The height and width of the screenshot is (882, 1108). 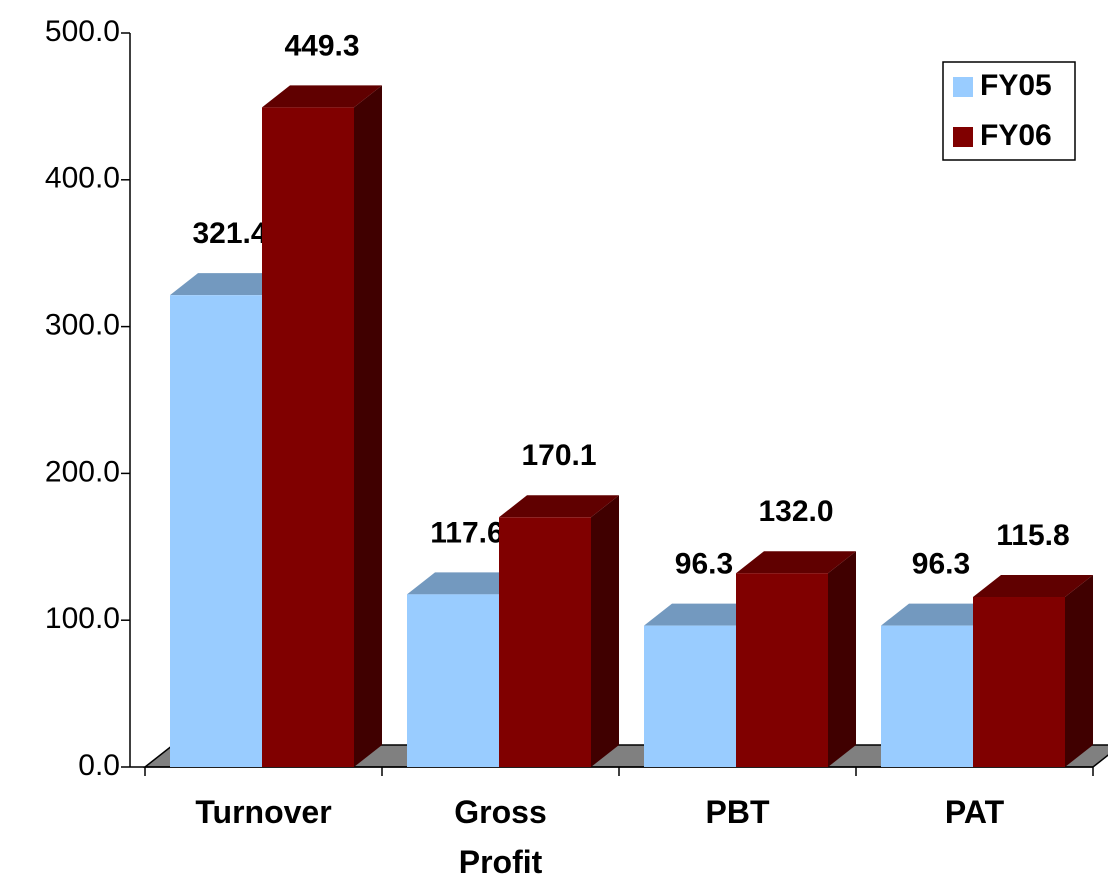 What do you see at coordinates (82, 325) in the screenshot?
I see `y-tick-label: 300.0` at bounding box center [82, 325].